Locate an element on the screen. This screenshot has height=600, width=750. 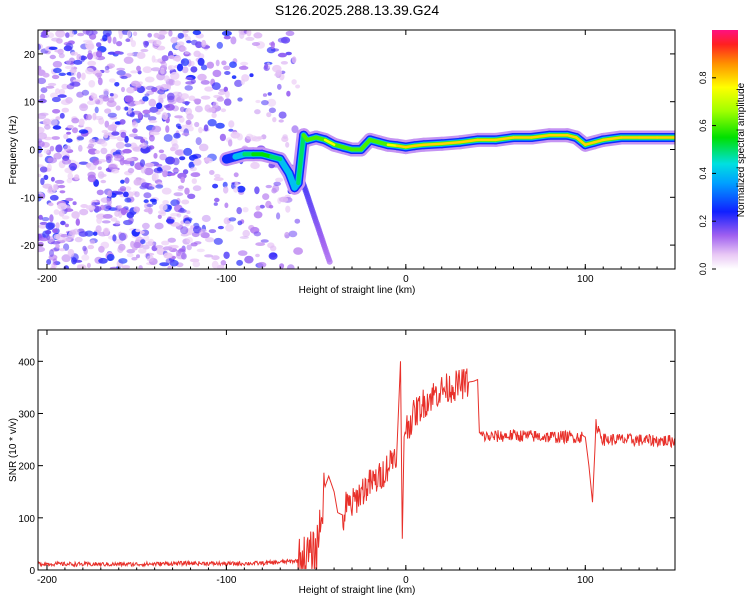
spectrogram-streak-cell is located at coordinates (329, 261).